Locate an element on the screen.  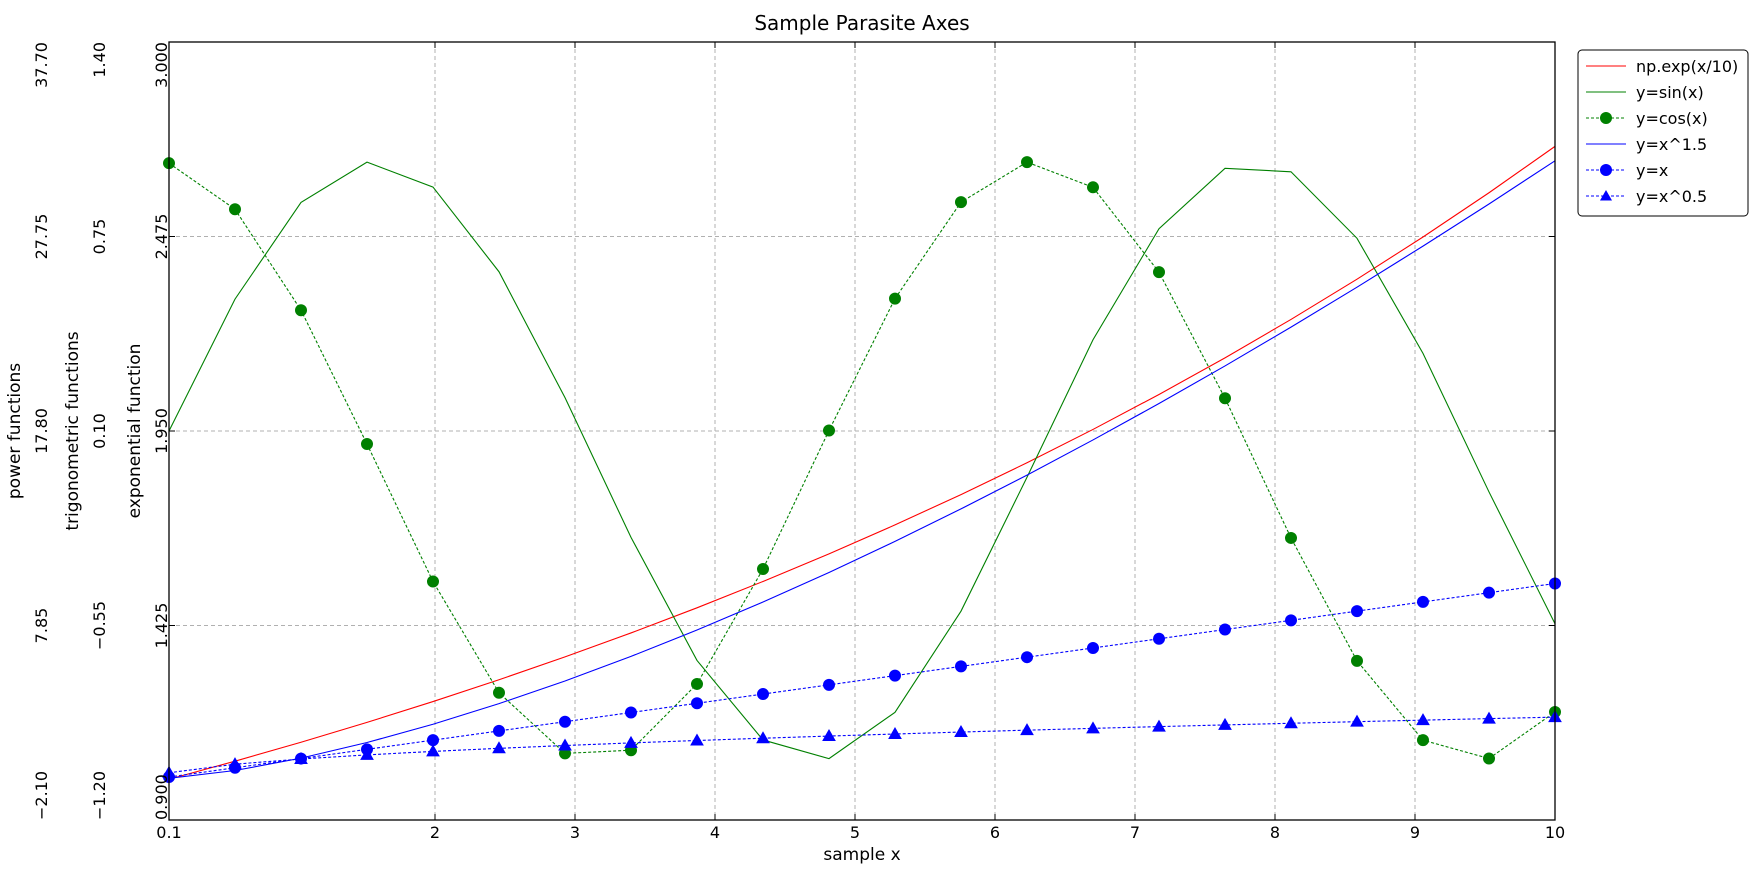
y-tick-label-trig: 0.10 is located at coordinates (99, 431).